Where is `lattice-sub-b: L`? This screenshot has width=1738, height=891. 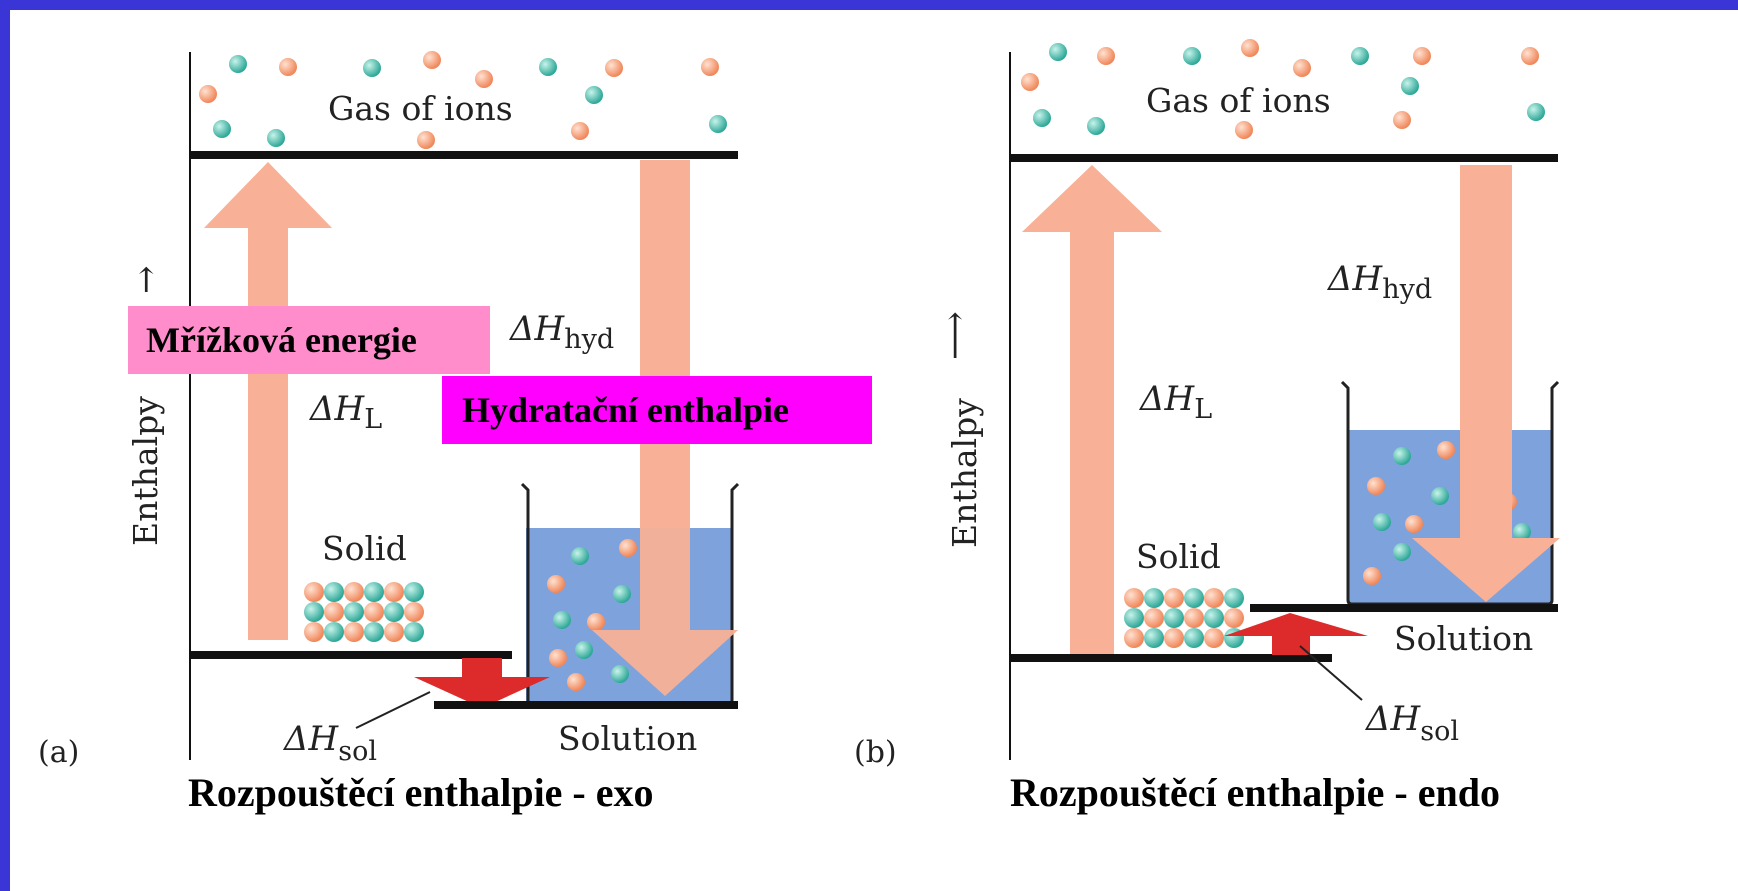
lattice-sub-b: L is located at coordinates (1203, 409).